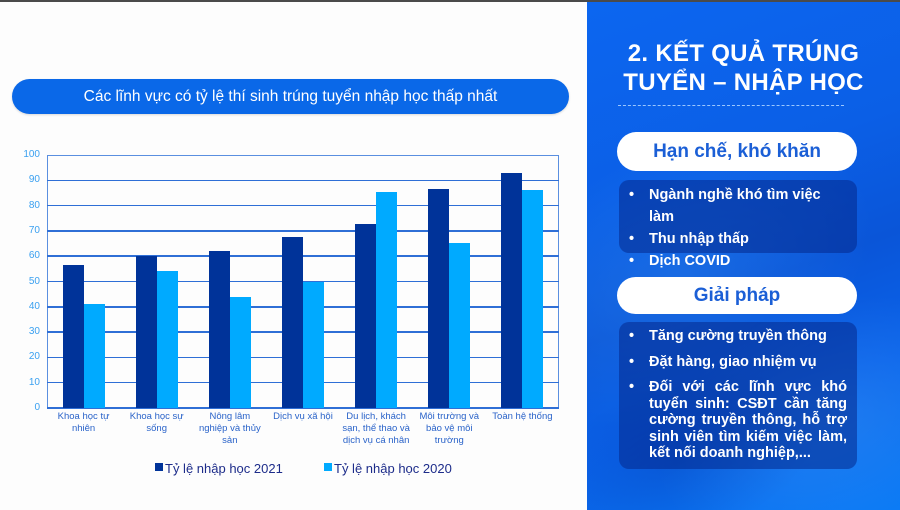 This screenshot has width=900, height=510. What do you see at coordinates (37, 407) in the screenshot?
I see `y-tick-label: 0` at bounding box center [37, 407].